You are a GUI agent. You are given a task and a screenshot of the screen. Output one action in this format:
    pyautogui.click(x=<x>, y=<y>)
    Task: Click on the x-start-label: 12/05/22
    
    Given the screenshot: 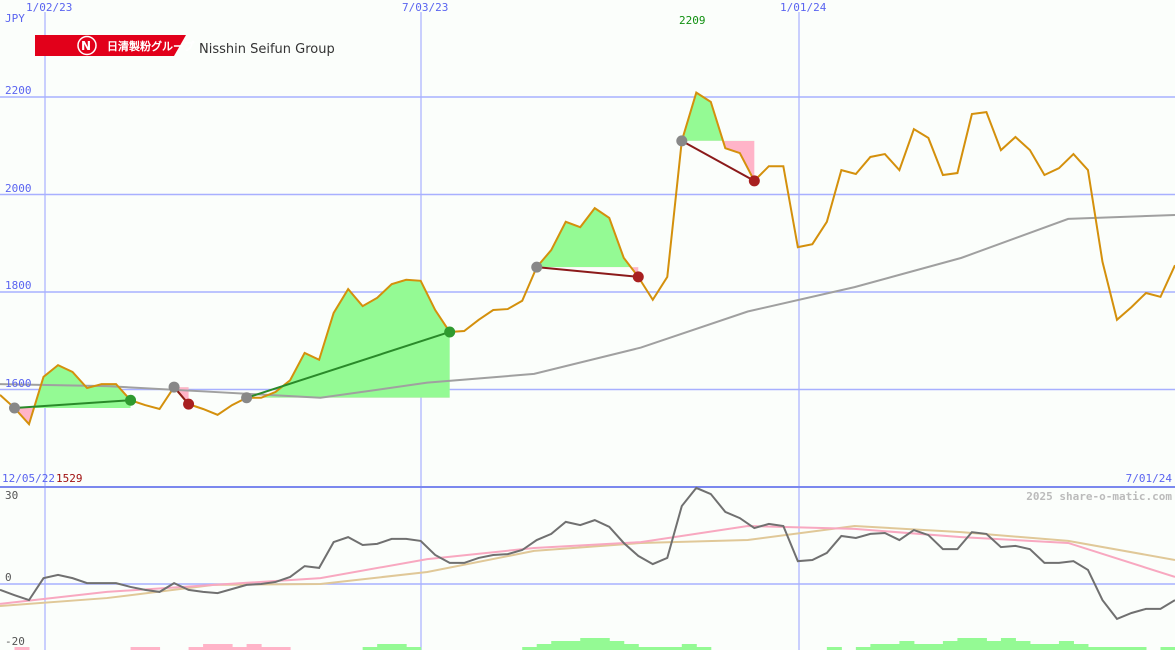 What is the action you would take?
    pyautogui.click(x=28, y=478)
    